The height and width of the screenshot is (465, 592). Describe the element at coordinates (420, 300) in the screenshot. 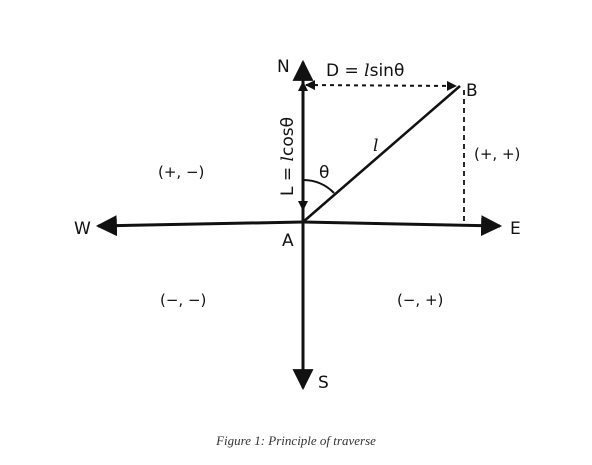

I see `quadrant-se-label: (−, +)` at that location.